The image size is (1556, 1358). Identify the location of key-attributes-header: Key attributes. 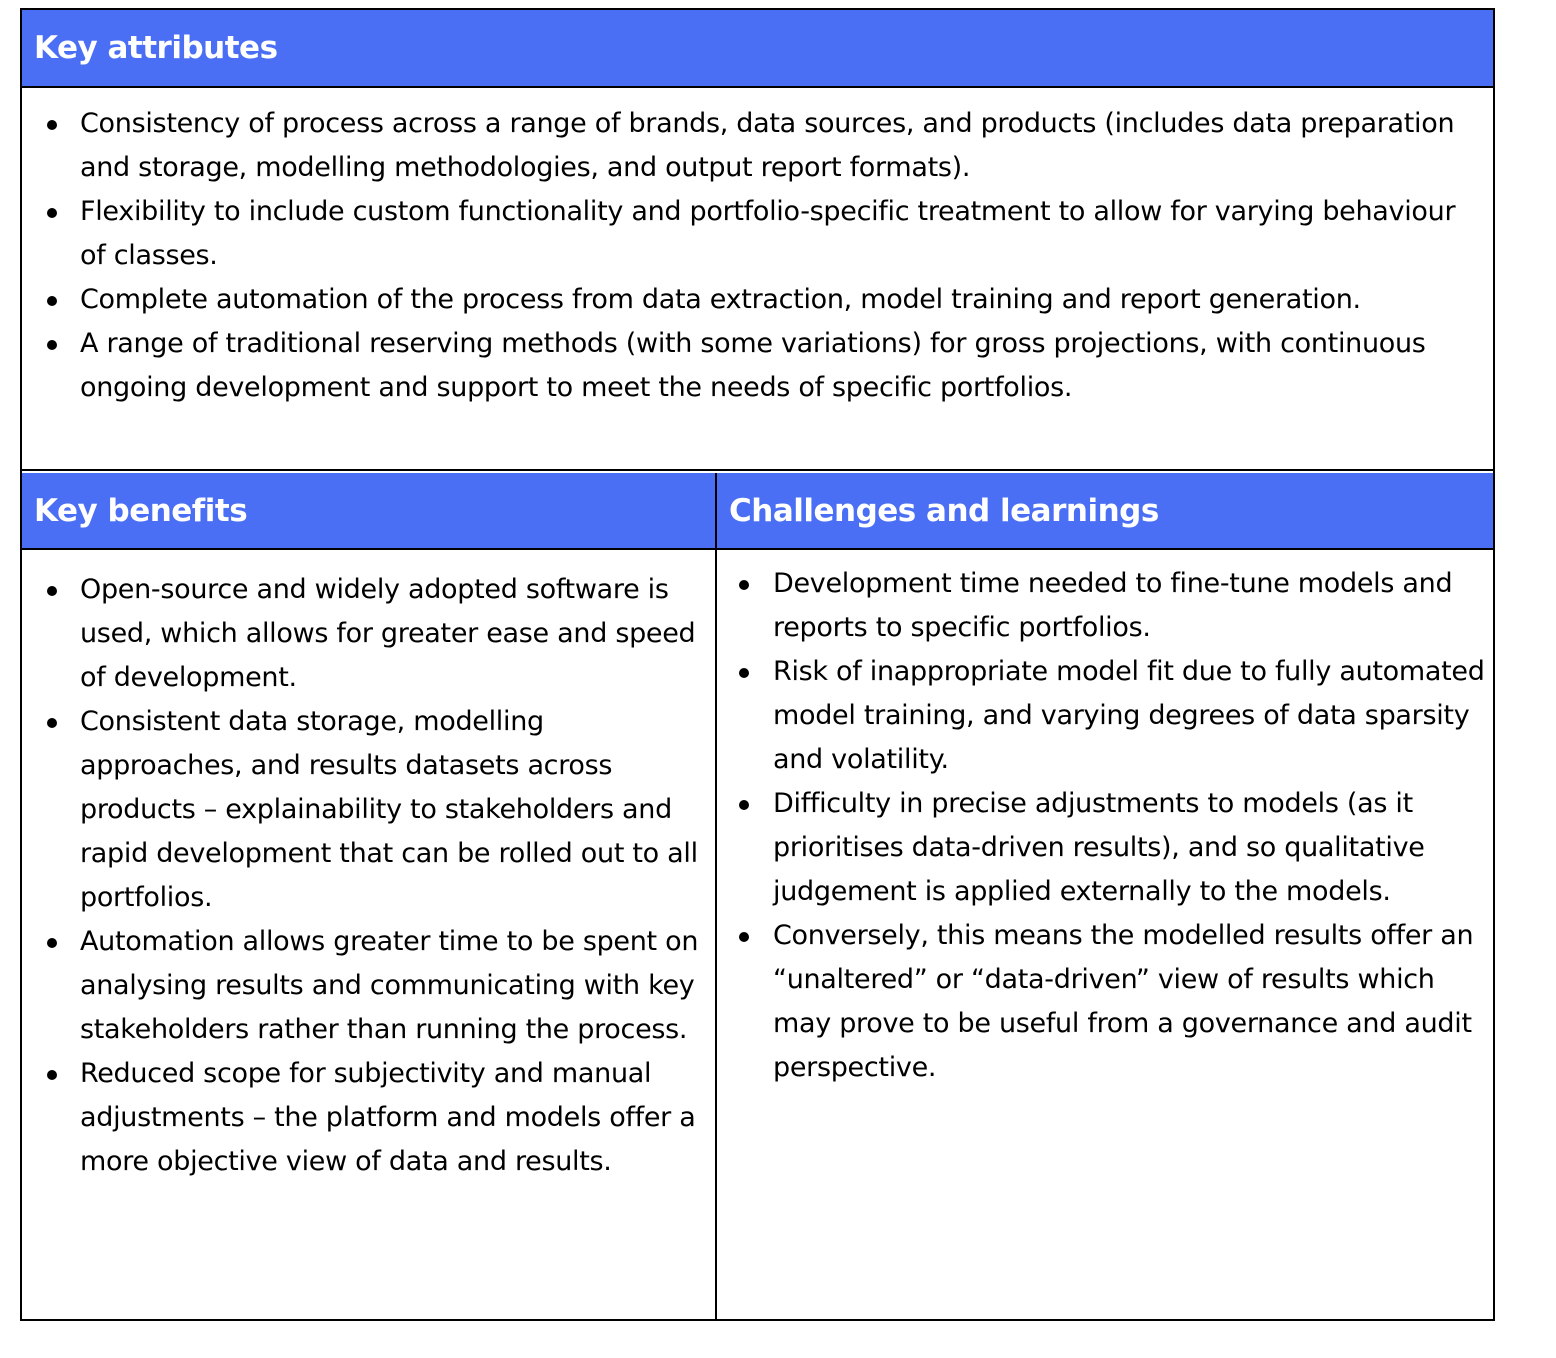
(757, 49).